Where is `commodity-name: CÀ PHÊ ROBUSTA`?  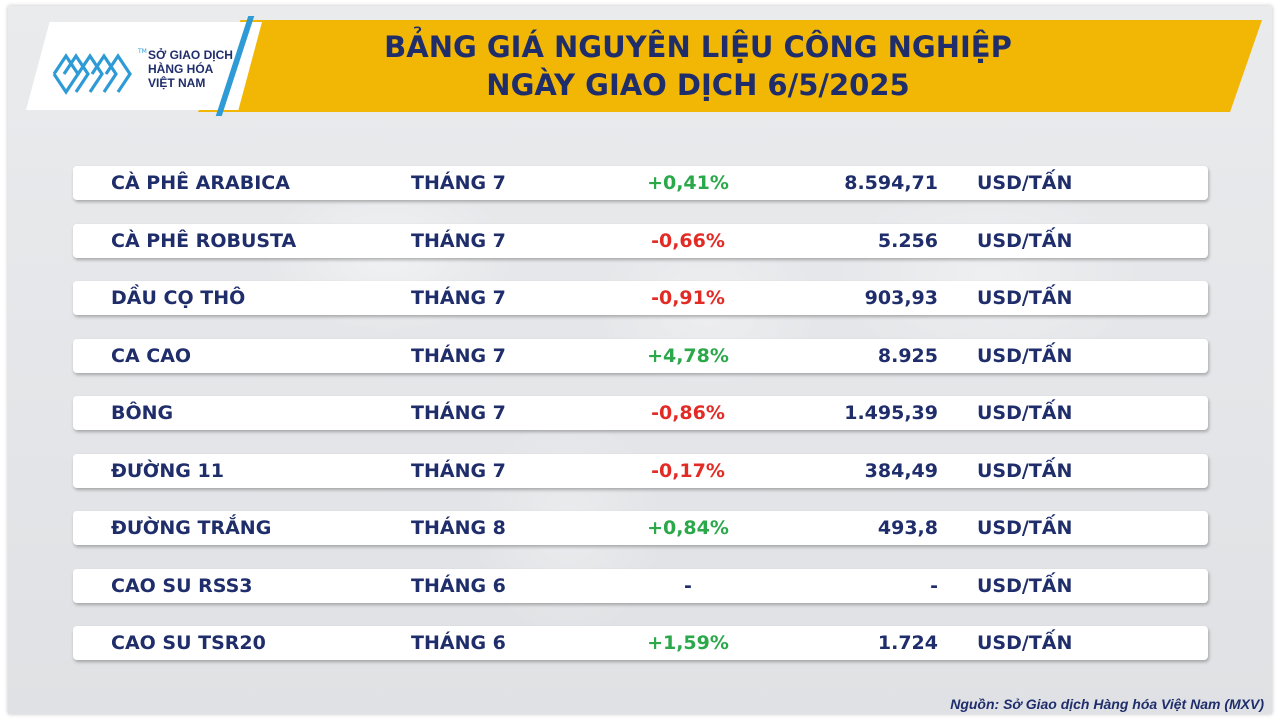
commodity-name: CÀ PHÊ ROBUSTA is located at coordinates (204, 240).